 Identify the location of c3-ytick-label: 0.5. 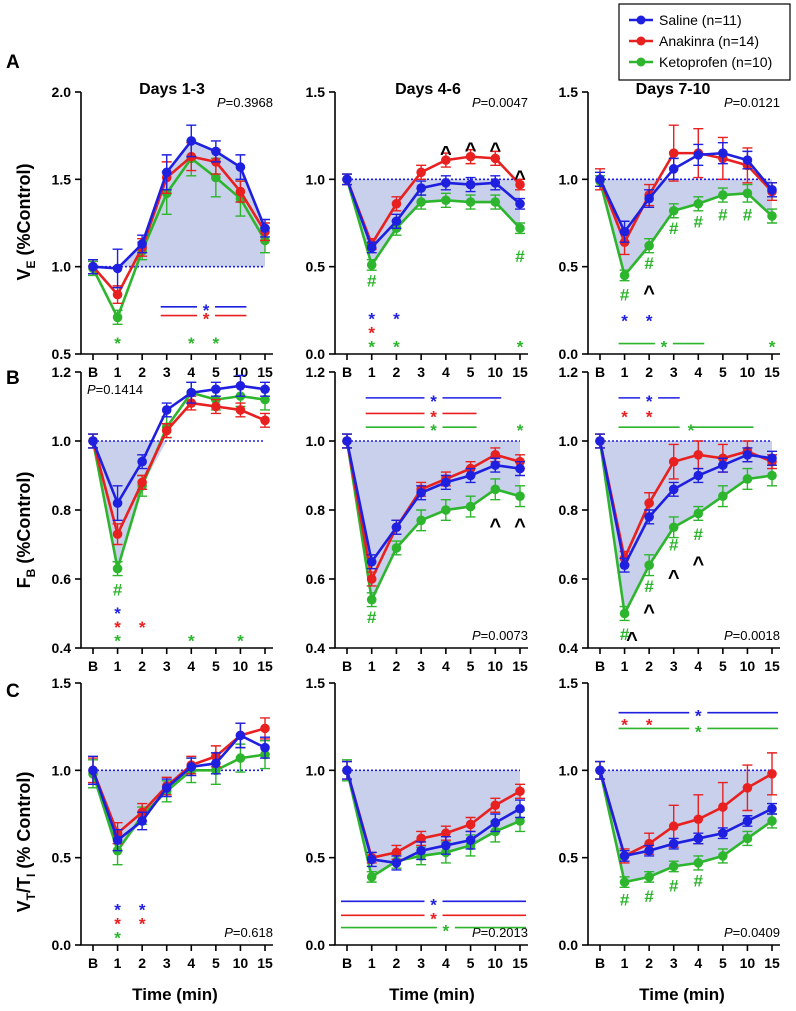
(569, 858).